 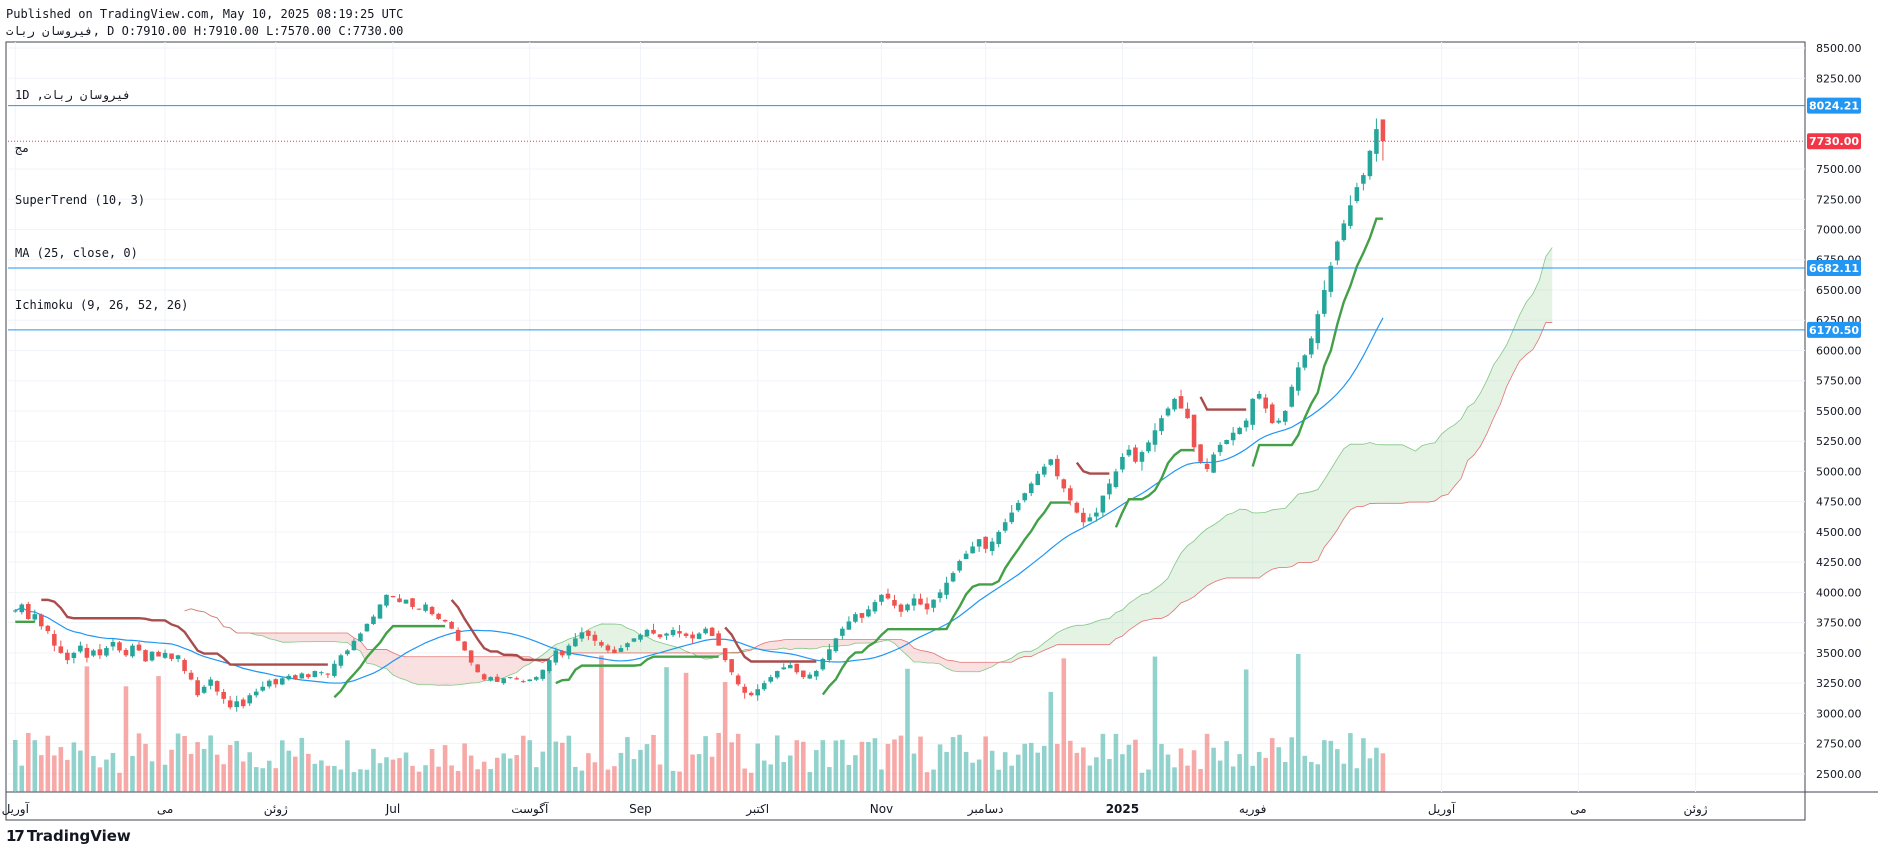 What do you see at coordinates (76, 252) in the screenshot?
I see `indicator-ma: MA (25, close, 0)` at bounding box center [76, 252].